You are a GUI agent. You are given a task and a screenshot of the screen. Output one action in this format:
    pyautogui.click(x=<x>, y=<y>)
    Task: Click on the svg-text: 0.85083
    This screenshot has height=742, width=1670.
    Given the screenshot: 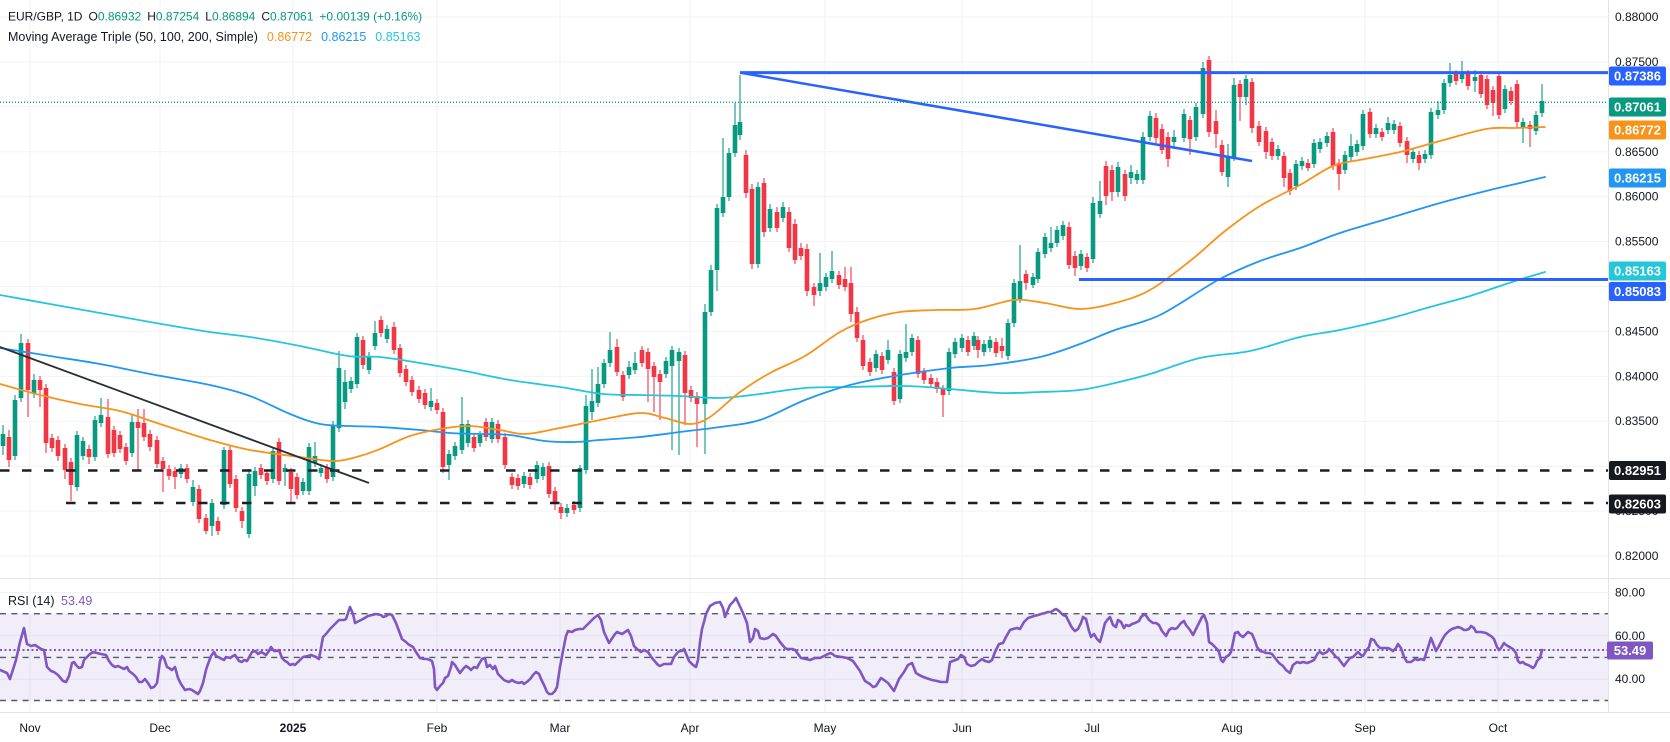 What is the action you would take?
    pyautogui.click(x=1637, y=291)
    